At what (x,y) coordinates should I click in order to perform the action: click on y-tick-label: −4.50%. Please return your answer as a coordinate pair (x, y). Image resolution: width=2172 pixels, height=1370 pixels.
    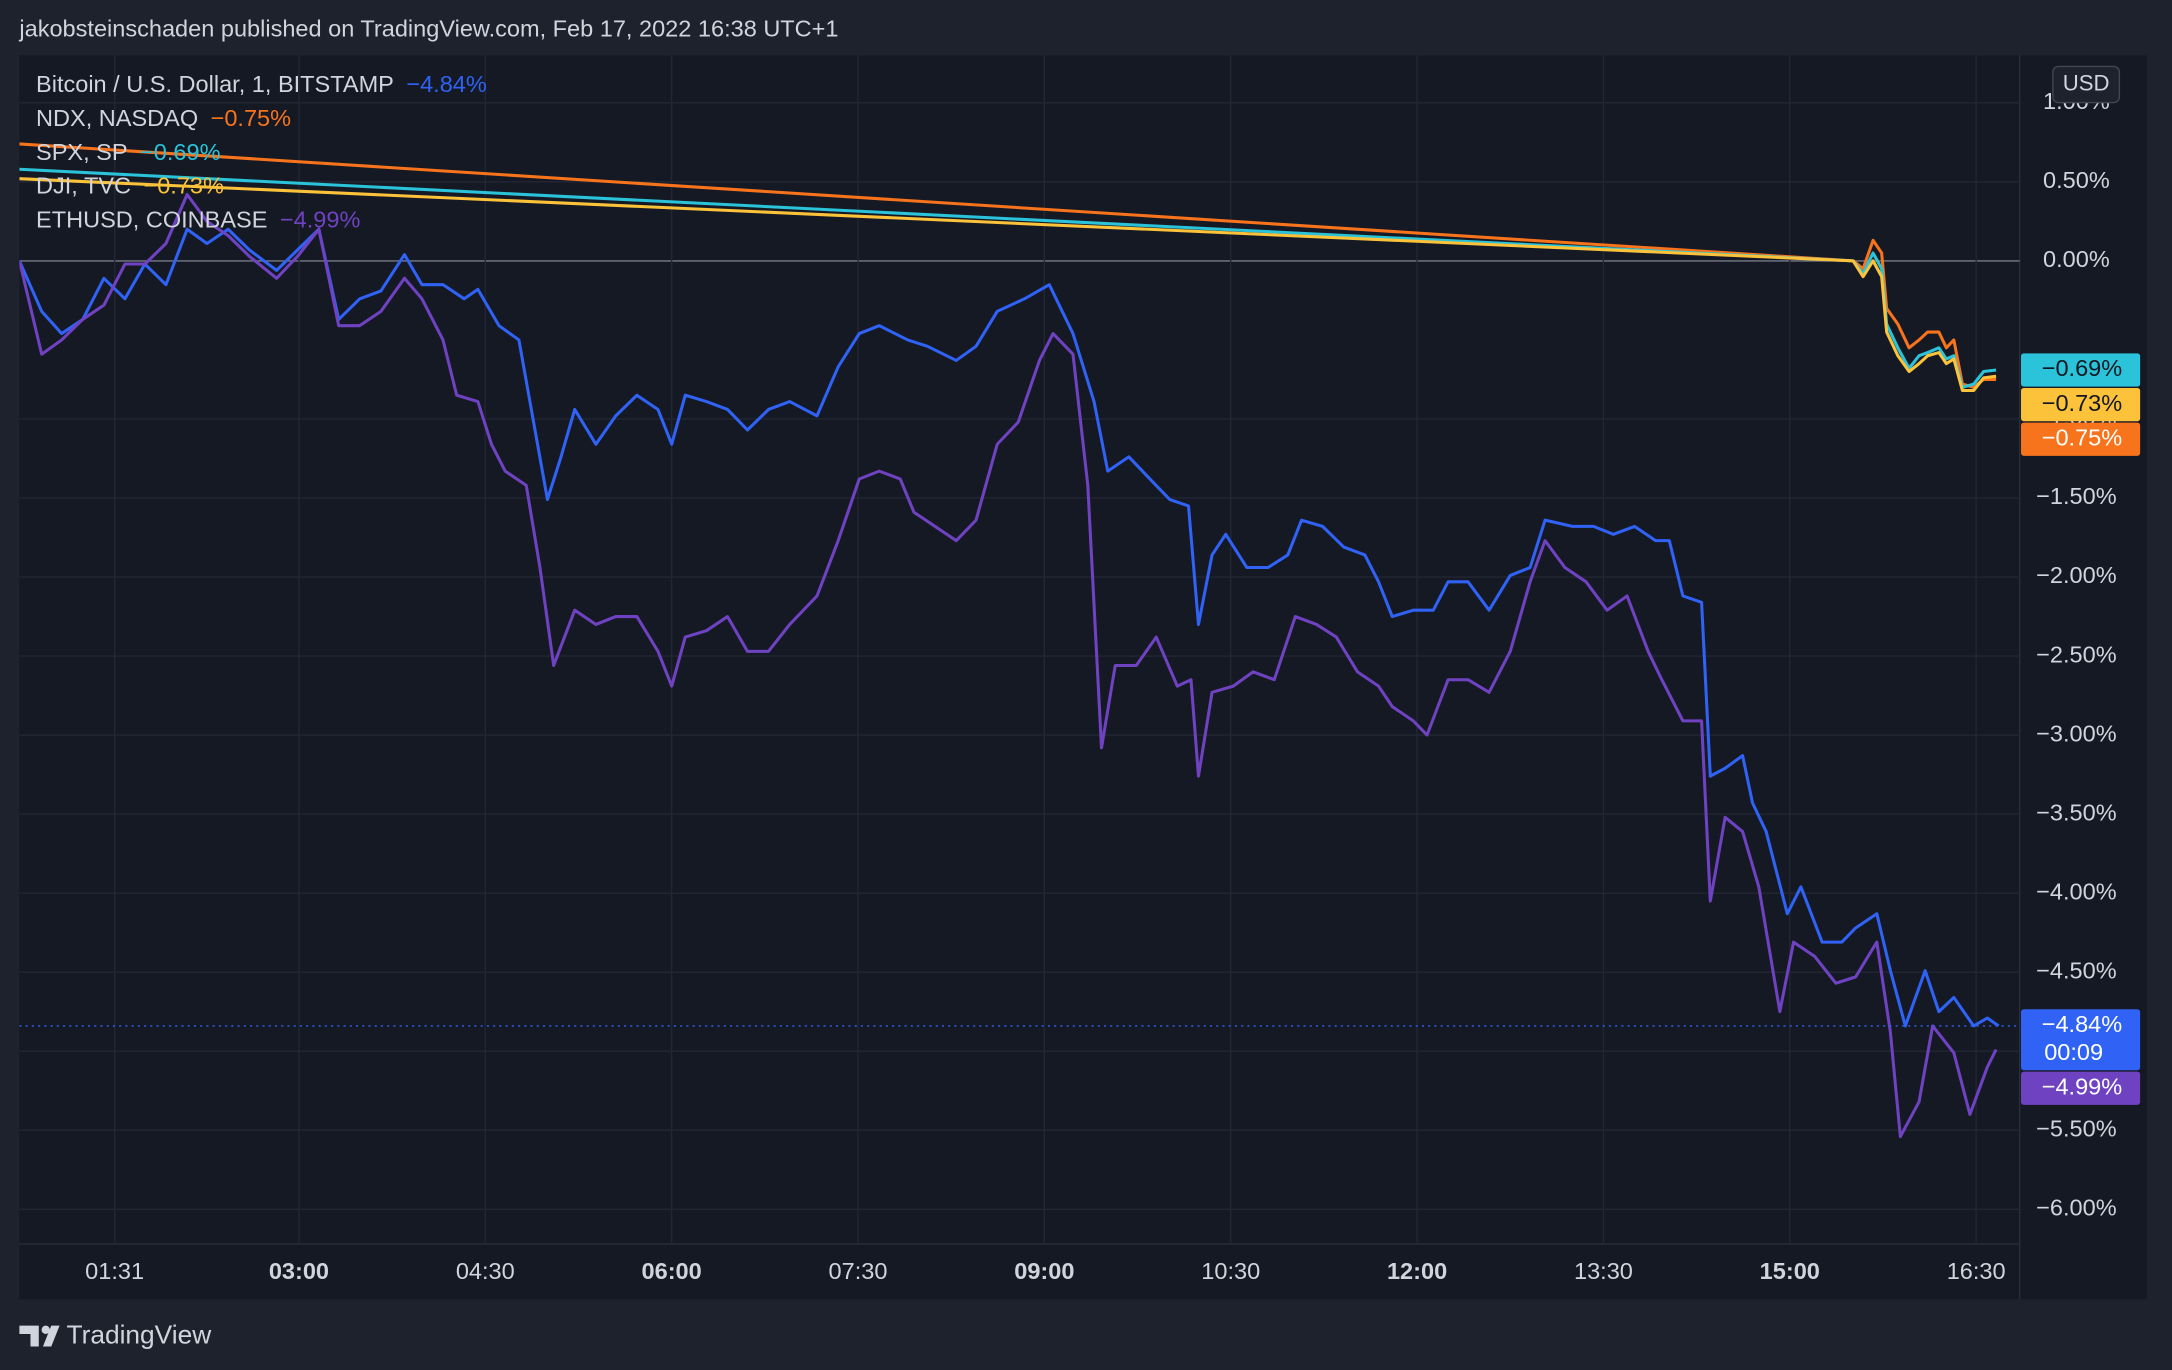
    Looking at the image, I should click on (2076, 970).